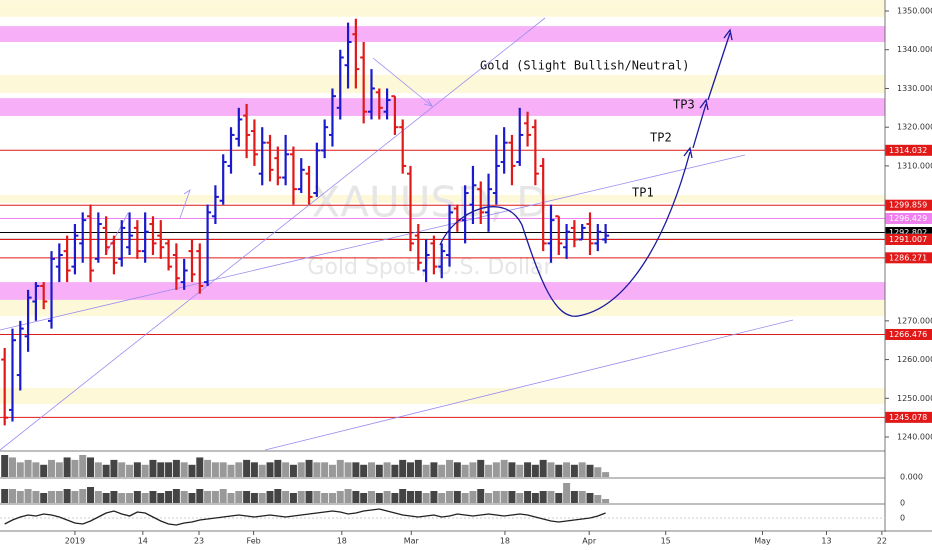 The image size is (932, 550). I want to click on level-label: 1291.007, so click(908, 239).